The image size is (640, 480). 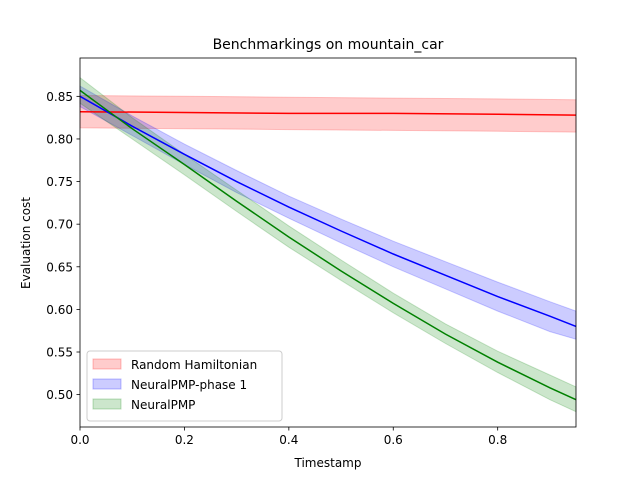 I want to click on x-tick-label: 0.0, so click(x=79, y=440).